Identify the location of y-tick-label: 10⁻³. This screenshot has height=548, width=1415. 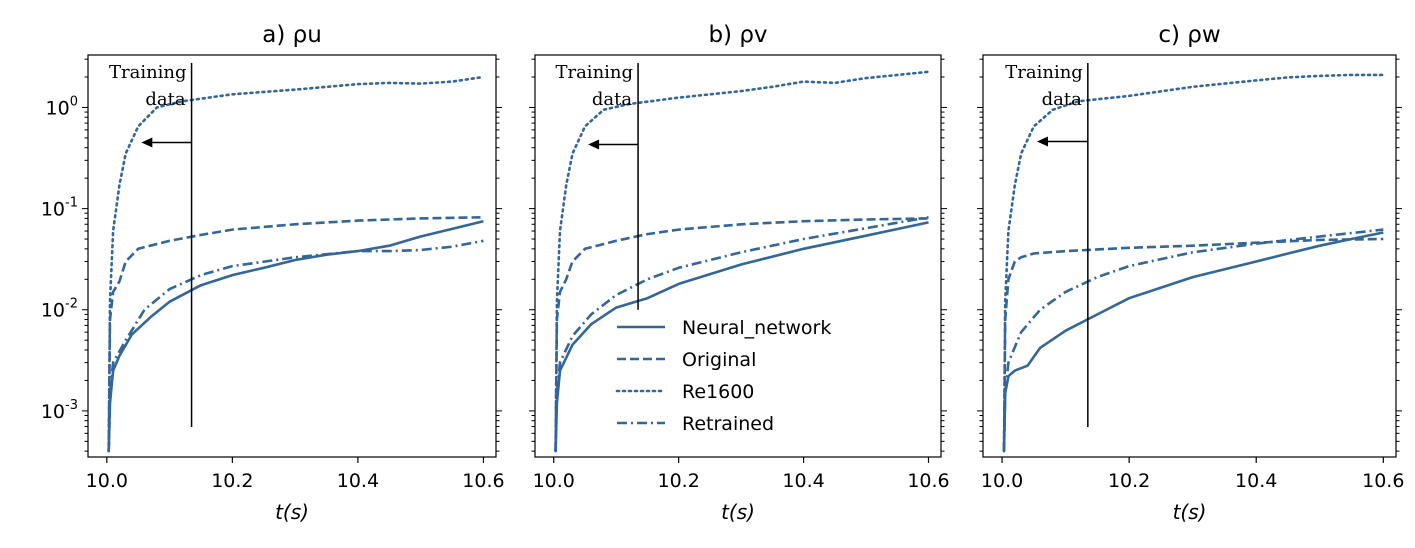
(59, 410).